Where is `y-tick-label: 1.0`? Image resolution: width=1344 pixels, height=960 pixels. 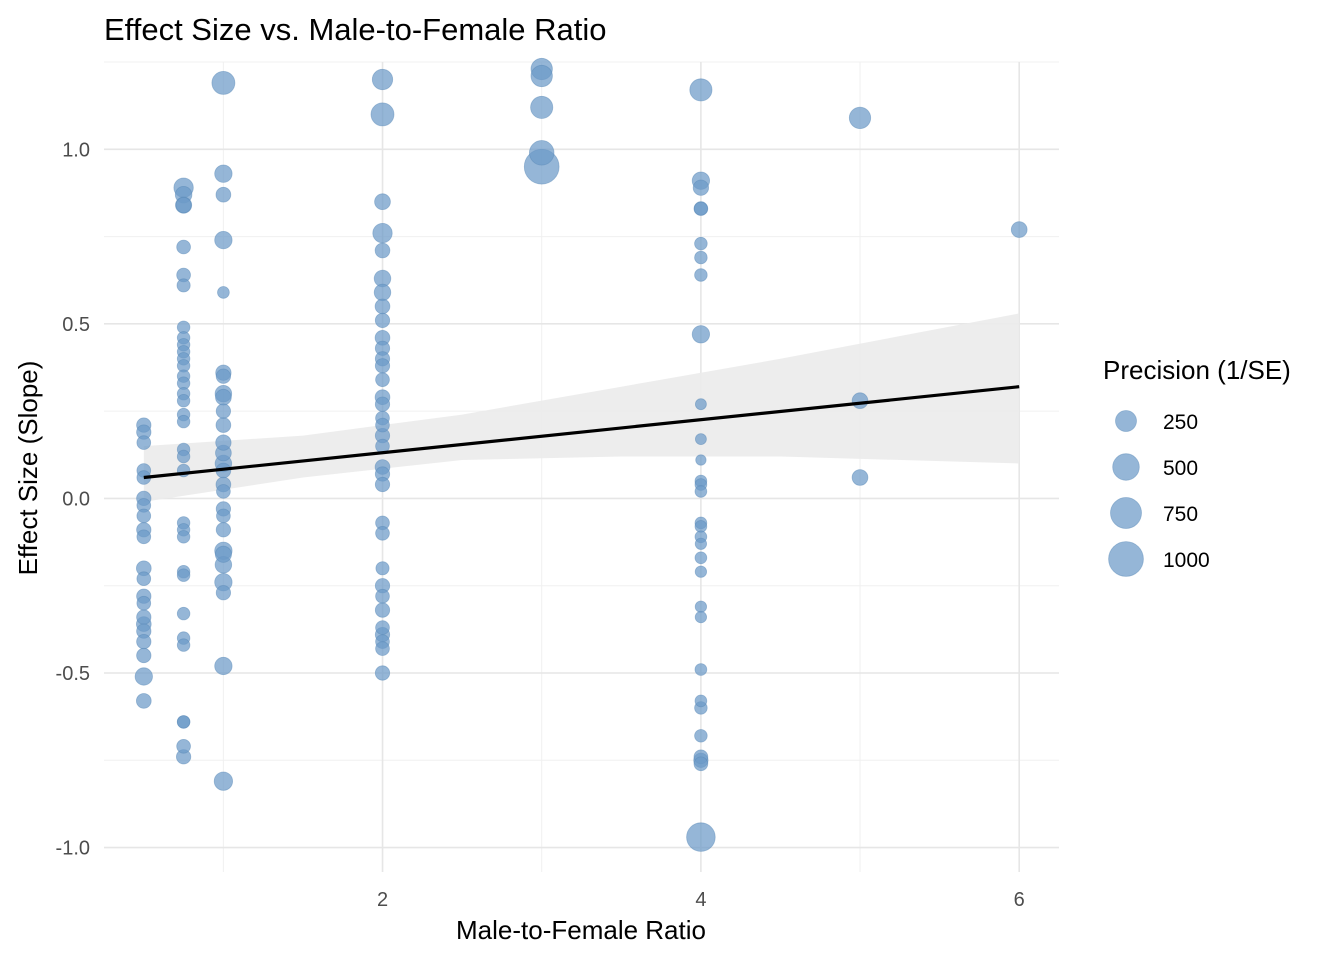
y-tick-label: 1.0 is located at coordinates (76, 150).